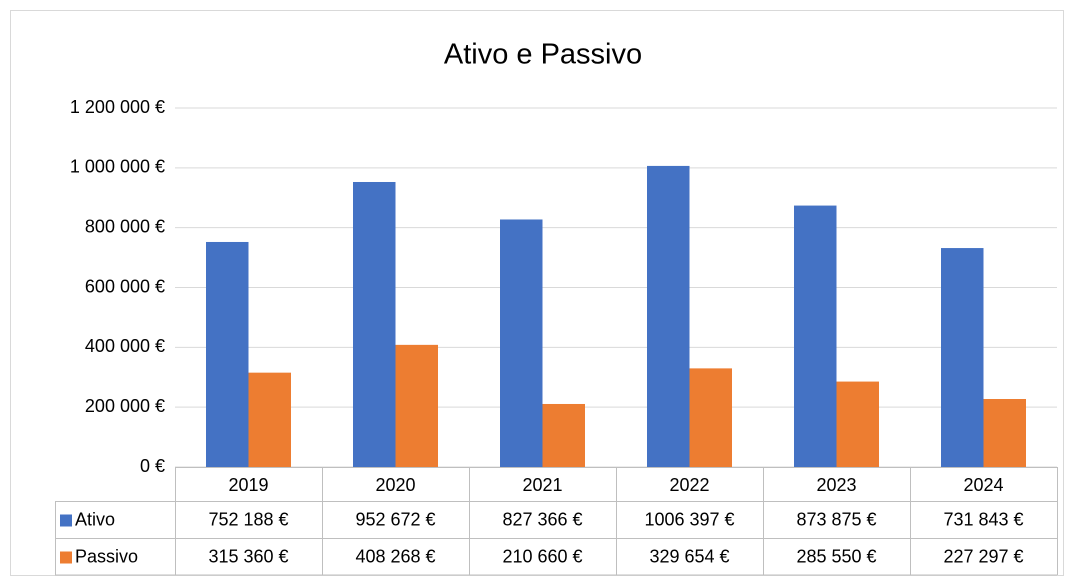 The height and width of the screenshot is (577, 1074). Describe the element at coordinates (248, 519) in the screenshot. I see `data-table-cell: 752 188 €` at that location.